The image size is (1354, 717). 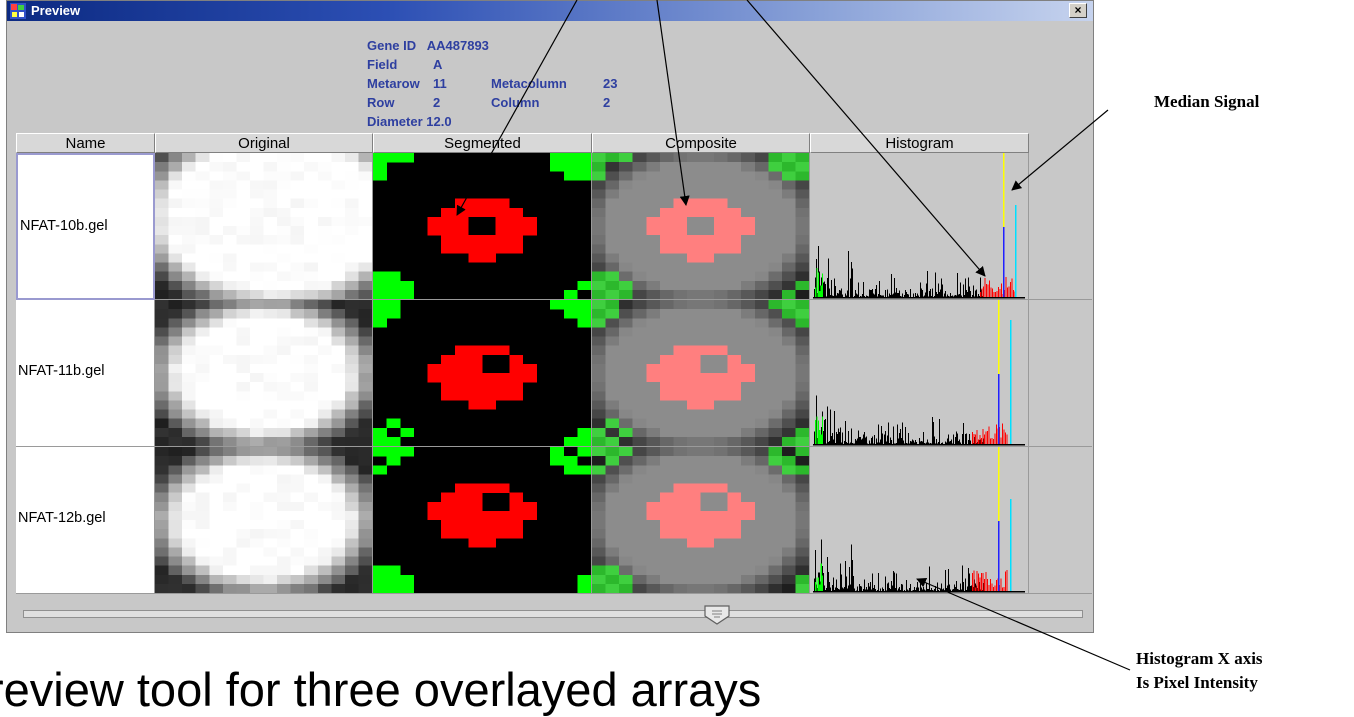 What do you see at coordinates (517, 107) in the screenshot?
I see `arrow-segmented` at bounding box center [517, 107].